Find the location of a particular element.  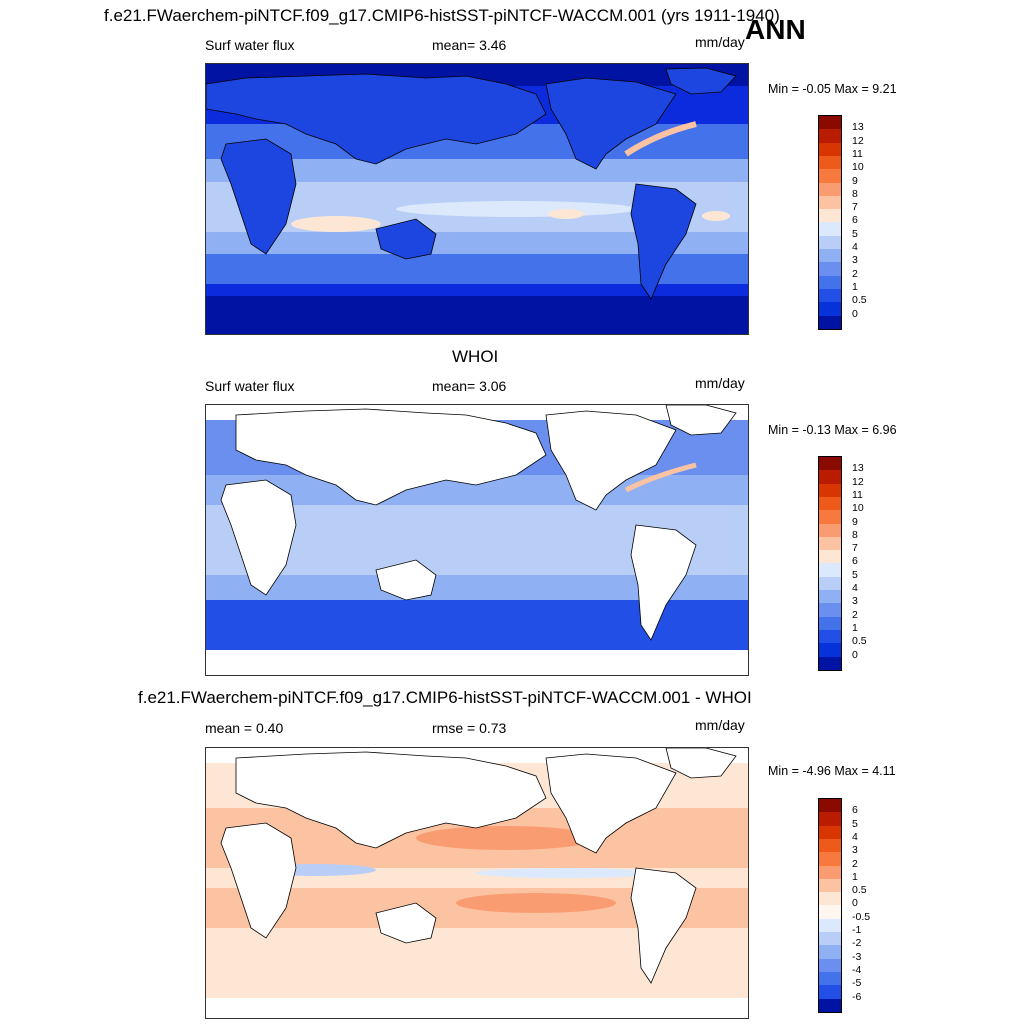

colorbar-tick-label: 0 is located at coordinates (855, 903).